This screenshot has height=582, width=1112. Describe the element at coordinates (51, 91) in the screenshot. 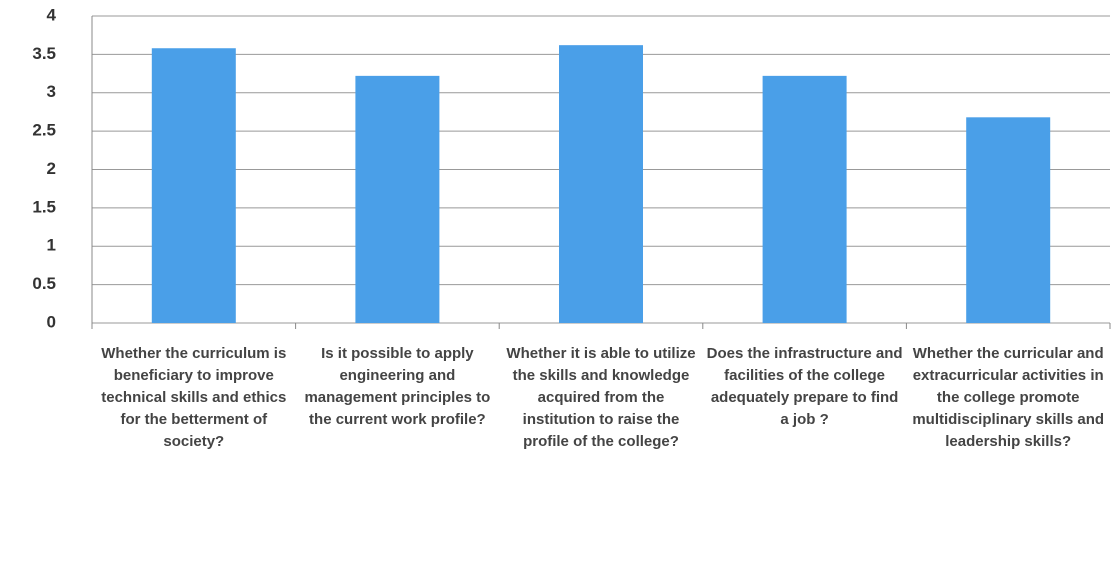

I see `y-tick-label: 3` at that location.